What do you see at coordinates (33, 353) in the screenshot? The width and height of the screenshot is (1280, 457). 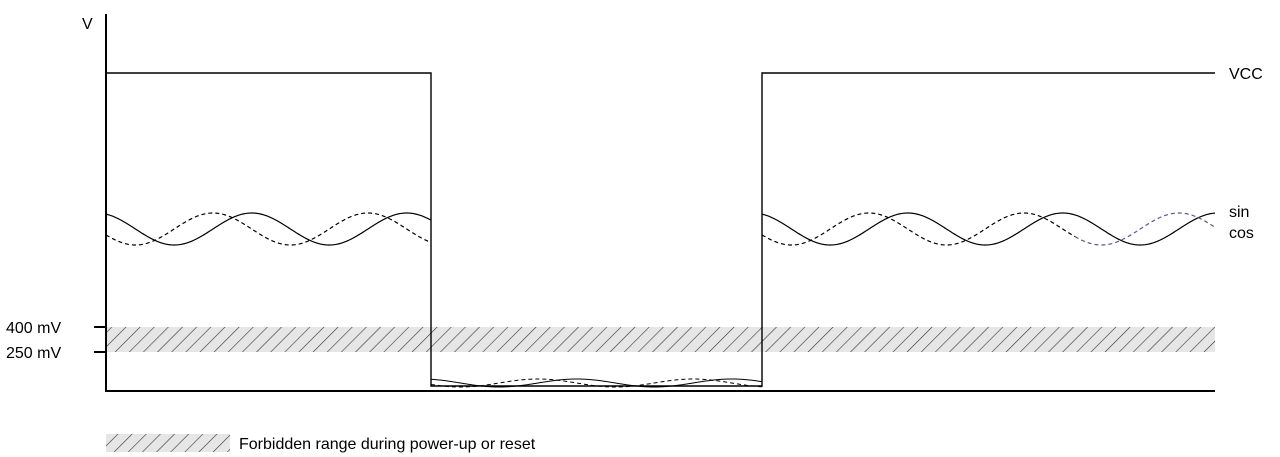 I see `tick-label-250mv: 250 mV` at bounding box center [33, 353].